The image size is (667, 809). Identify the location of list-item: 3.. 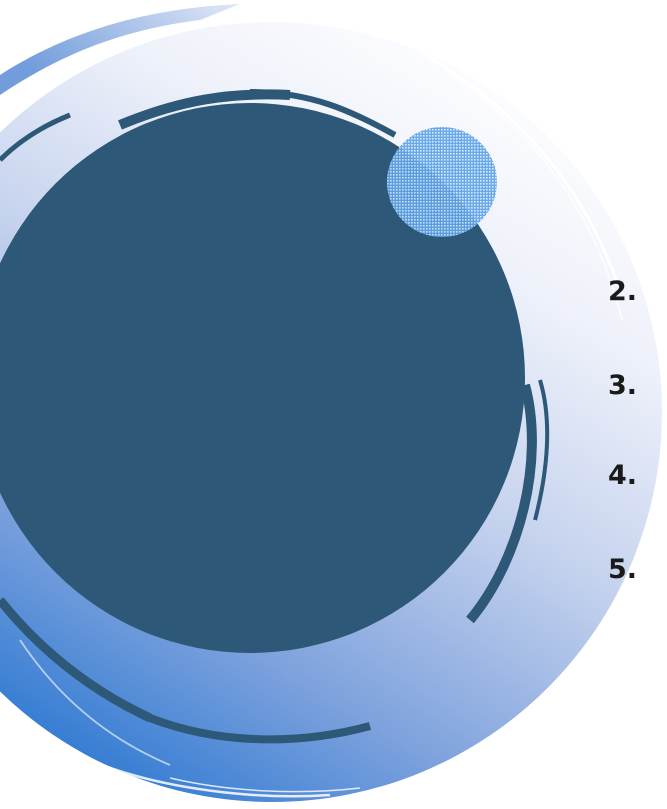
(623, 385).